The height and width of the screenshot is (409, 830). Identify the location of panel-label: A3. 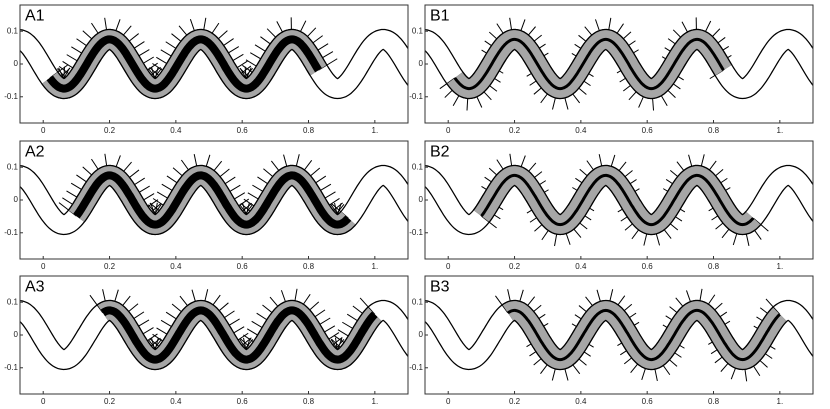
(35, 286).